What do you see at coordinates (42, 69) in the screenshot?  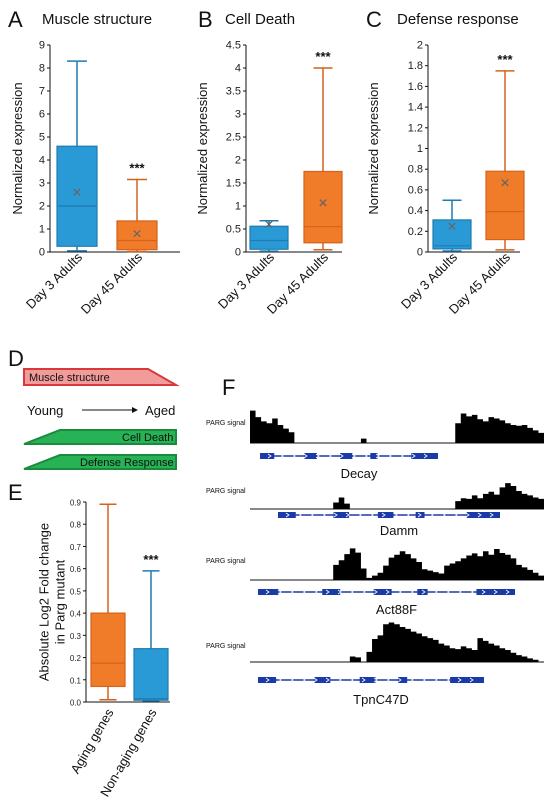 I see `y-tick-label: 8` at bounding box center [42, 69].